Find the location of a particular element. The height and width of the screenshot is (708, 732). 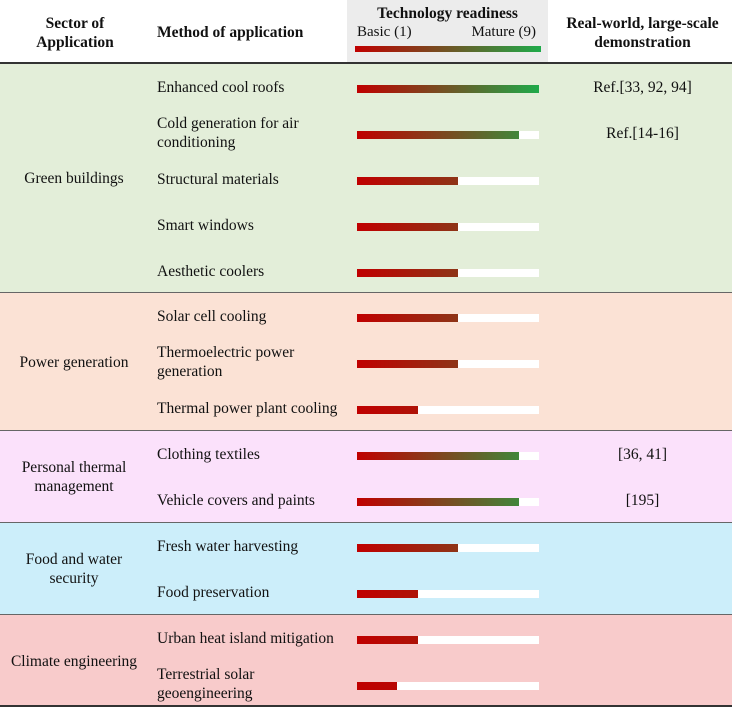

table-row: Solar cell cooling is located at coordinates (366, 316).